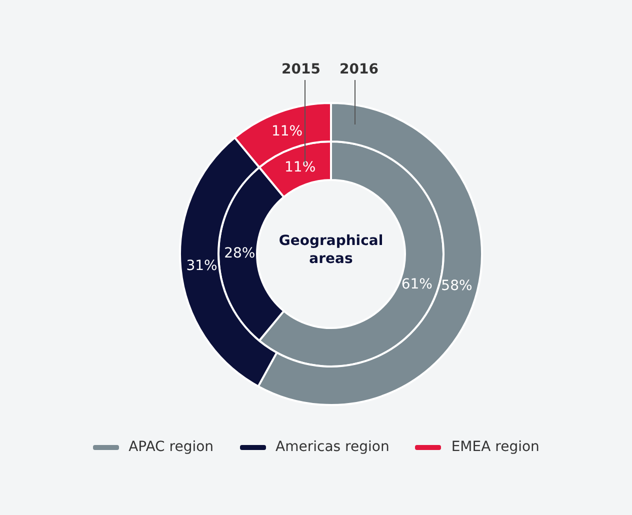 Image resolution: width=632 pixels, height=515 pixels. What do you see at coordinates (171, 447) in the screenshot?
I see `legend-label: APAC region` at bounding box center [171, 447].